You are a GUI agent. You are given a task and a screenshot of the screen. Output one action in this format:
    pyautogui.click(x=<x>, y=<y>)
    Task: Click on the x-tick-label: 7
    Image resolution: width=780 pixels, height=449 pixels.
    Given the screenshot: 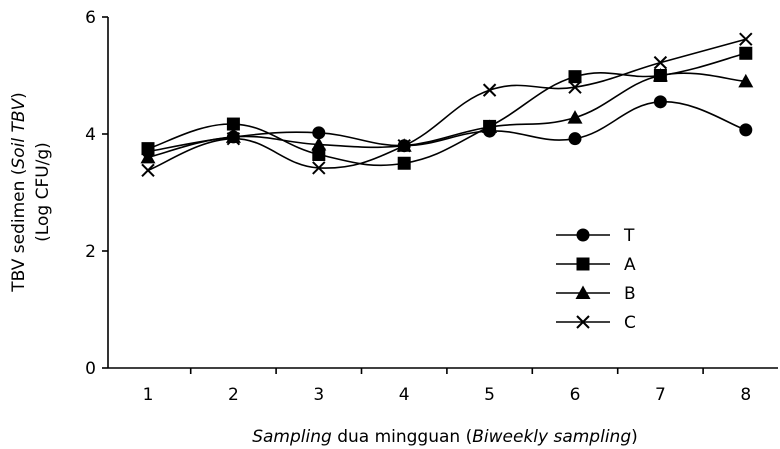 What is the action you would take?
    pyautogui.click(x=660, y=395)
    